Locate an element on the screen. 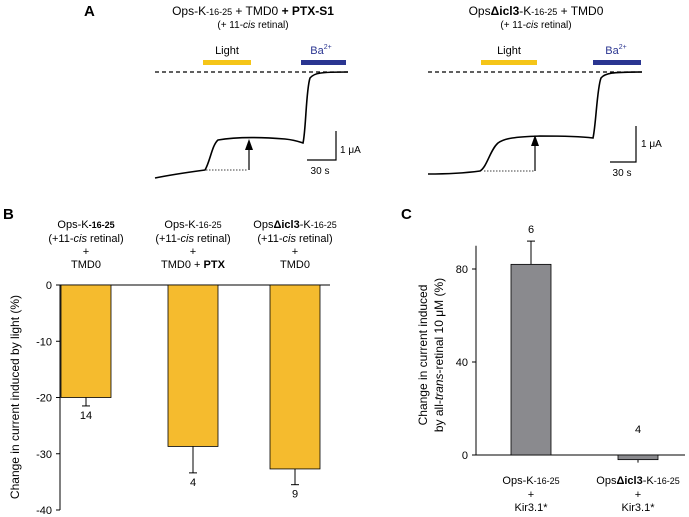  panel-b-header-1-line4: TMD0 is located at coordinates (86, 265).